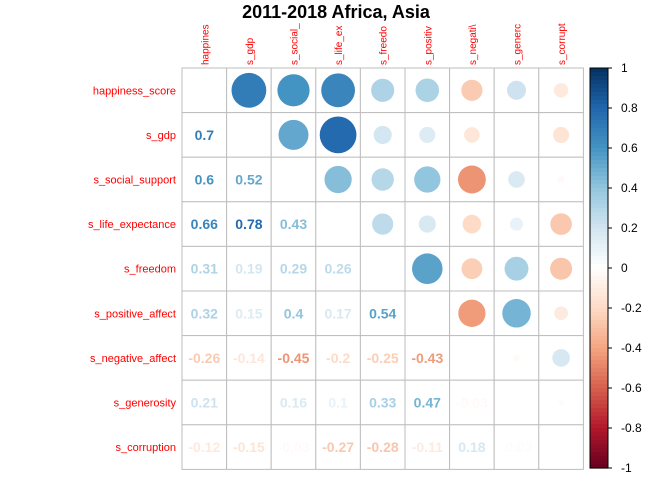 The image size is (672, 480). I want to click on coefficient-label: -0.12, so click(204, 447).